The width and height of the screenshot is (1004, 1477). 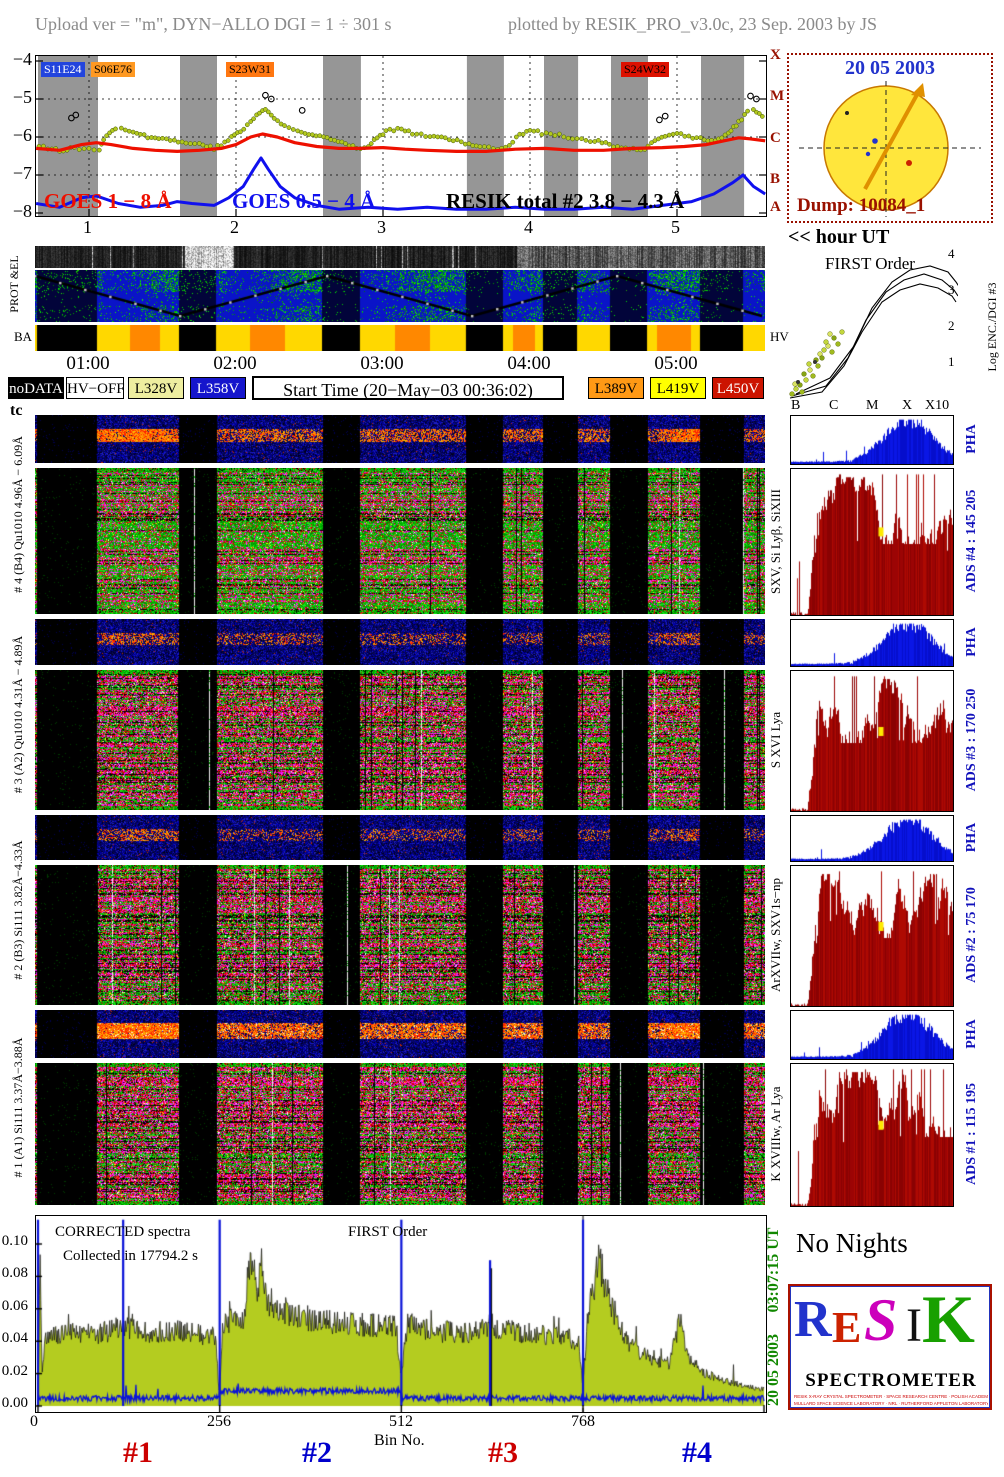 What do you see at coordinates (36, 388) in the screenshot?
I see `legend-nodata: noDATA` at bounding box center [36, 388].